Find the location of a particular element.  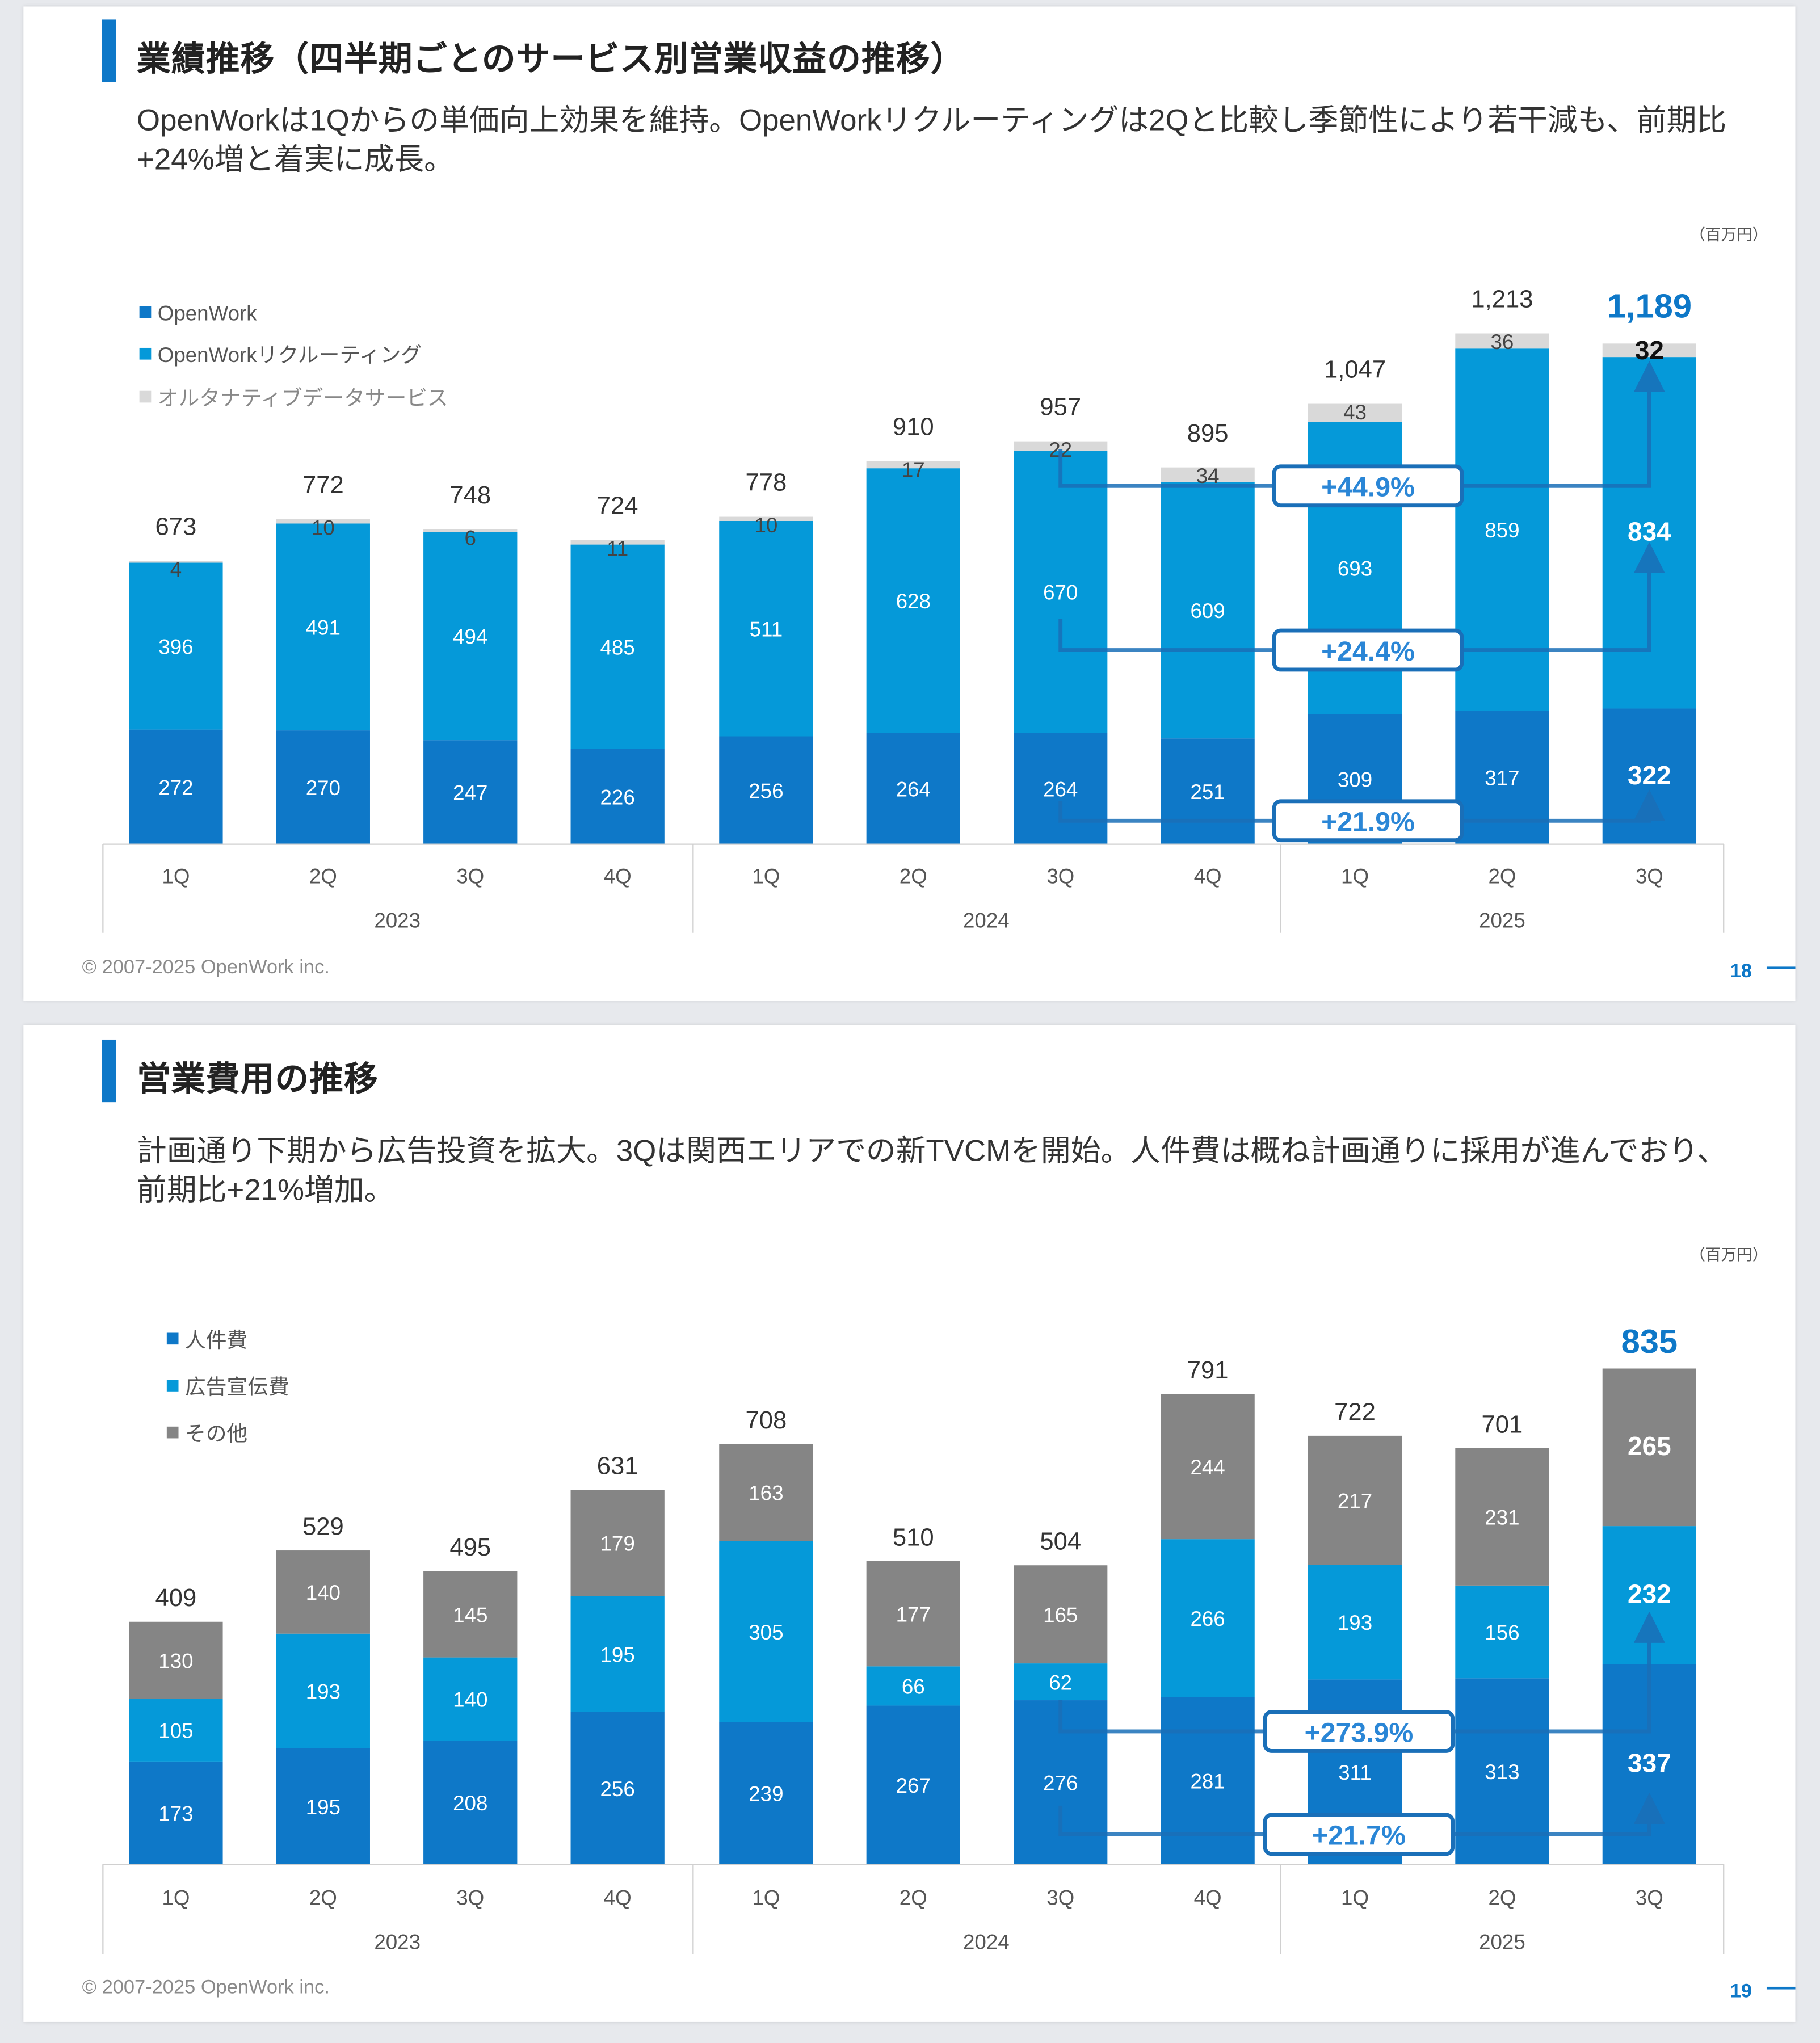

growth-label: +24.4% is located at coordinates (1368, 651).